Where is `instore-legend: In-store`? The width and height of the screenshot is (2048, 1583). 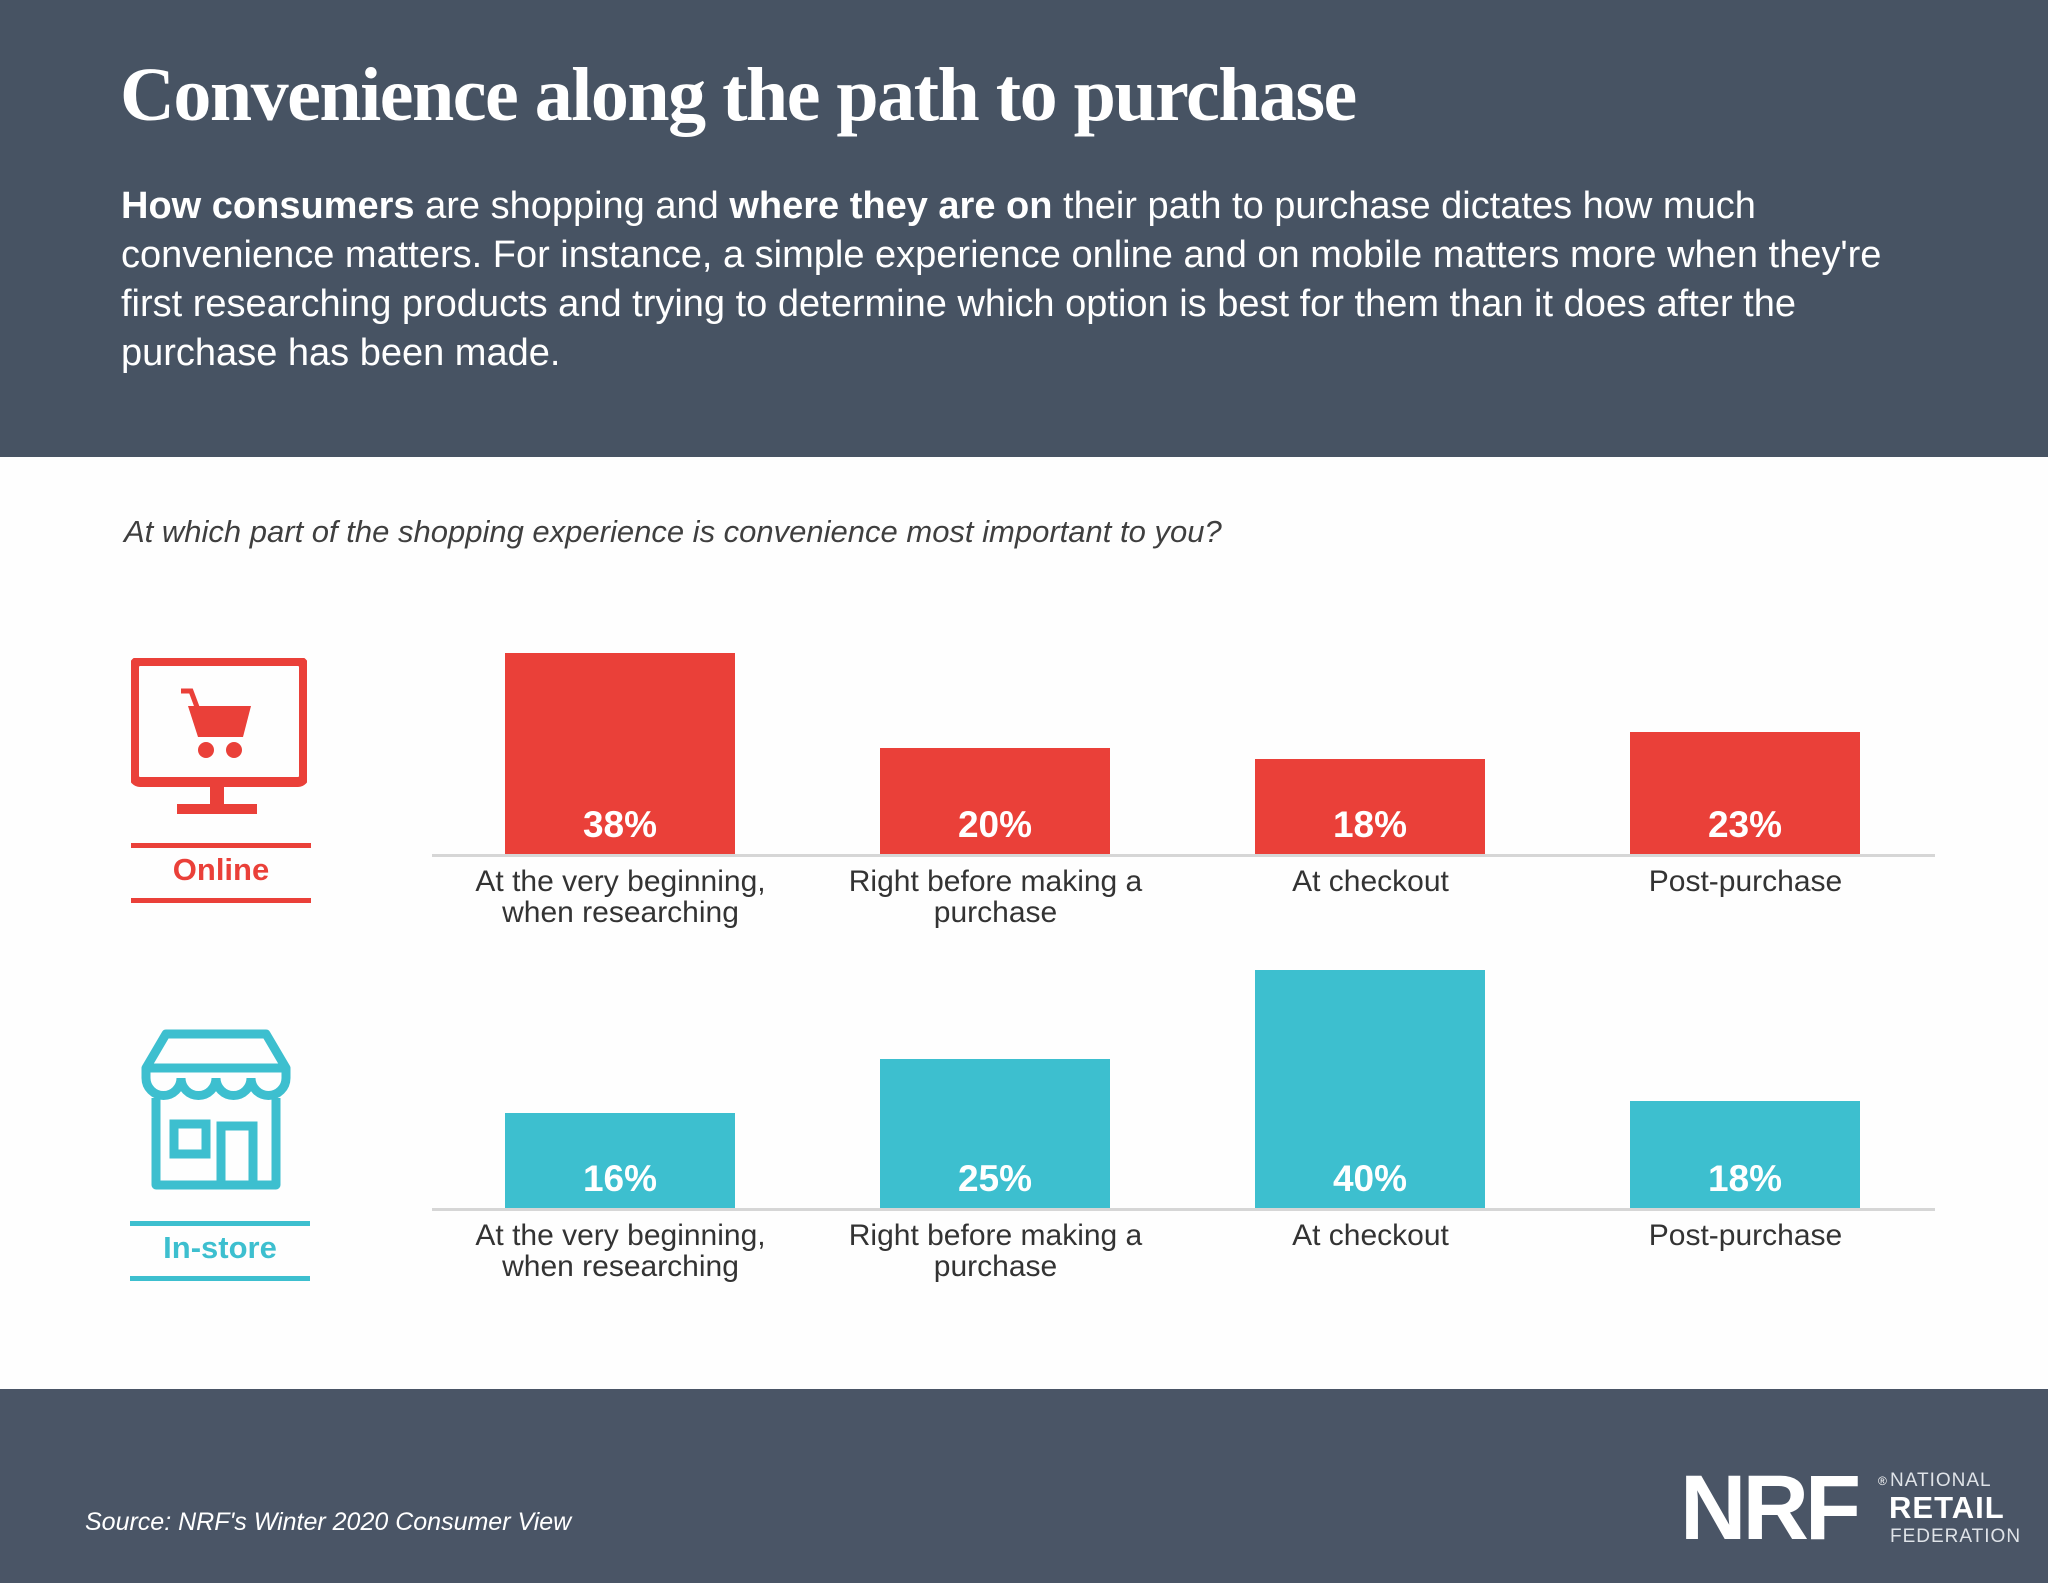
instore-legend: In-store is located at coordinates (220, 1155).